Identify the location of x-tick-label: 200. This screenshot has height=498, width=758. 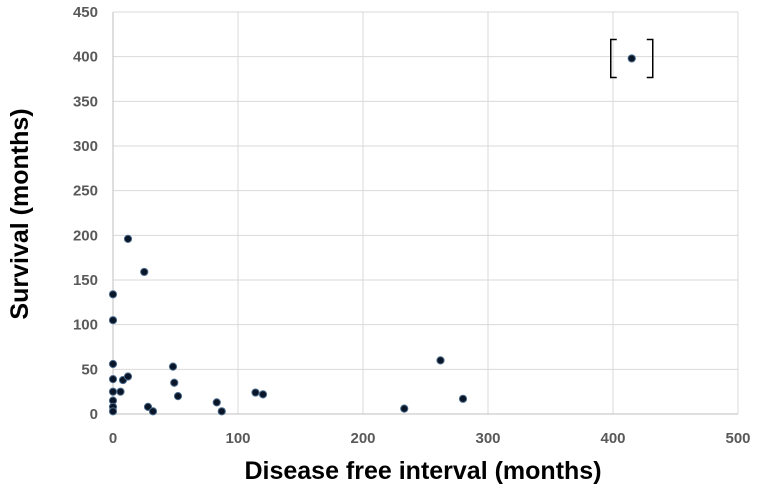
(362, 438).